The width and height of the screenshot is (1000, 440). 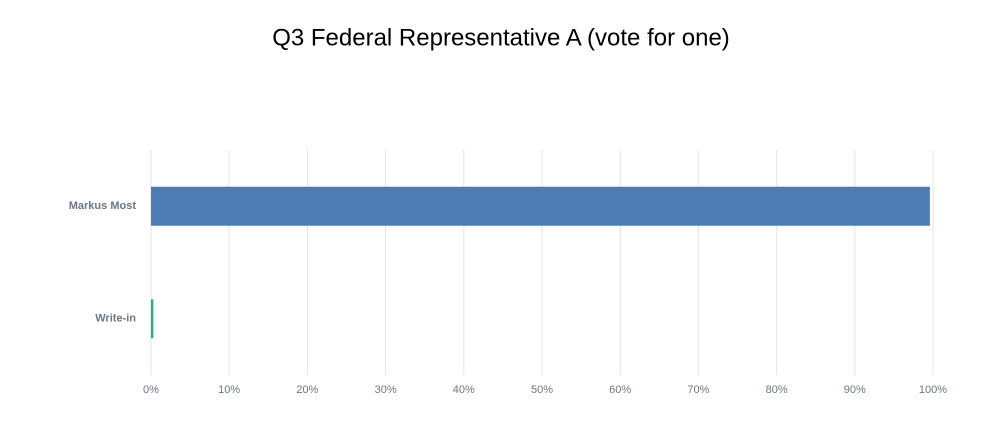 What do you see at coordinates (777, 390) in the screenshot?
I see `x-tick-label: 80%` at bounding box center [777, 390].